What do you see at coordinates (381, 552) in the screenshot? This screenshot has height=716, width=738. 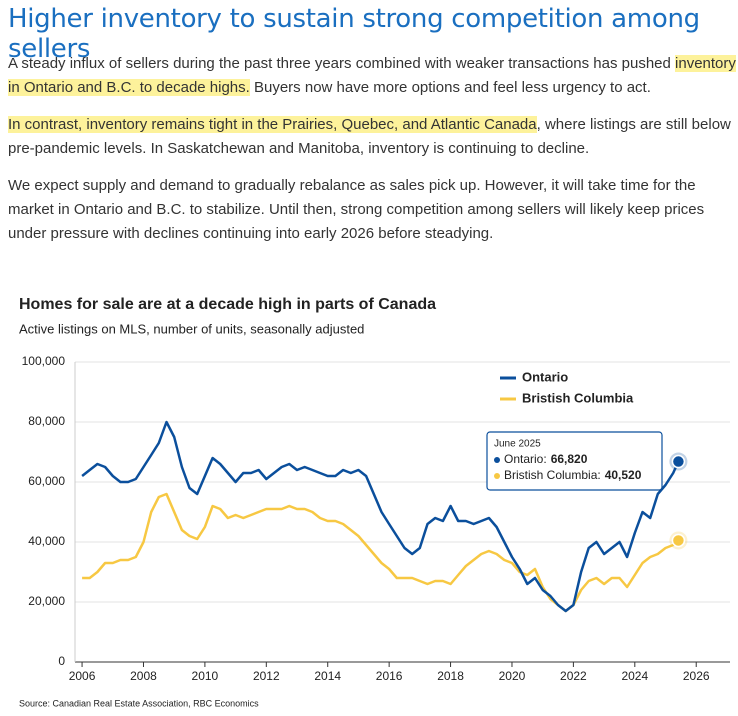 I see `line-series` at bounding box center [381, 552].